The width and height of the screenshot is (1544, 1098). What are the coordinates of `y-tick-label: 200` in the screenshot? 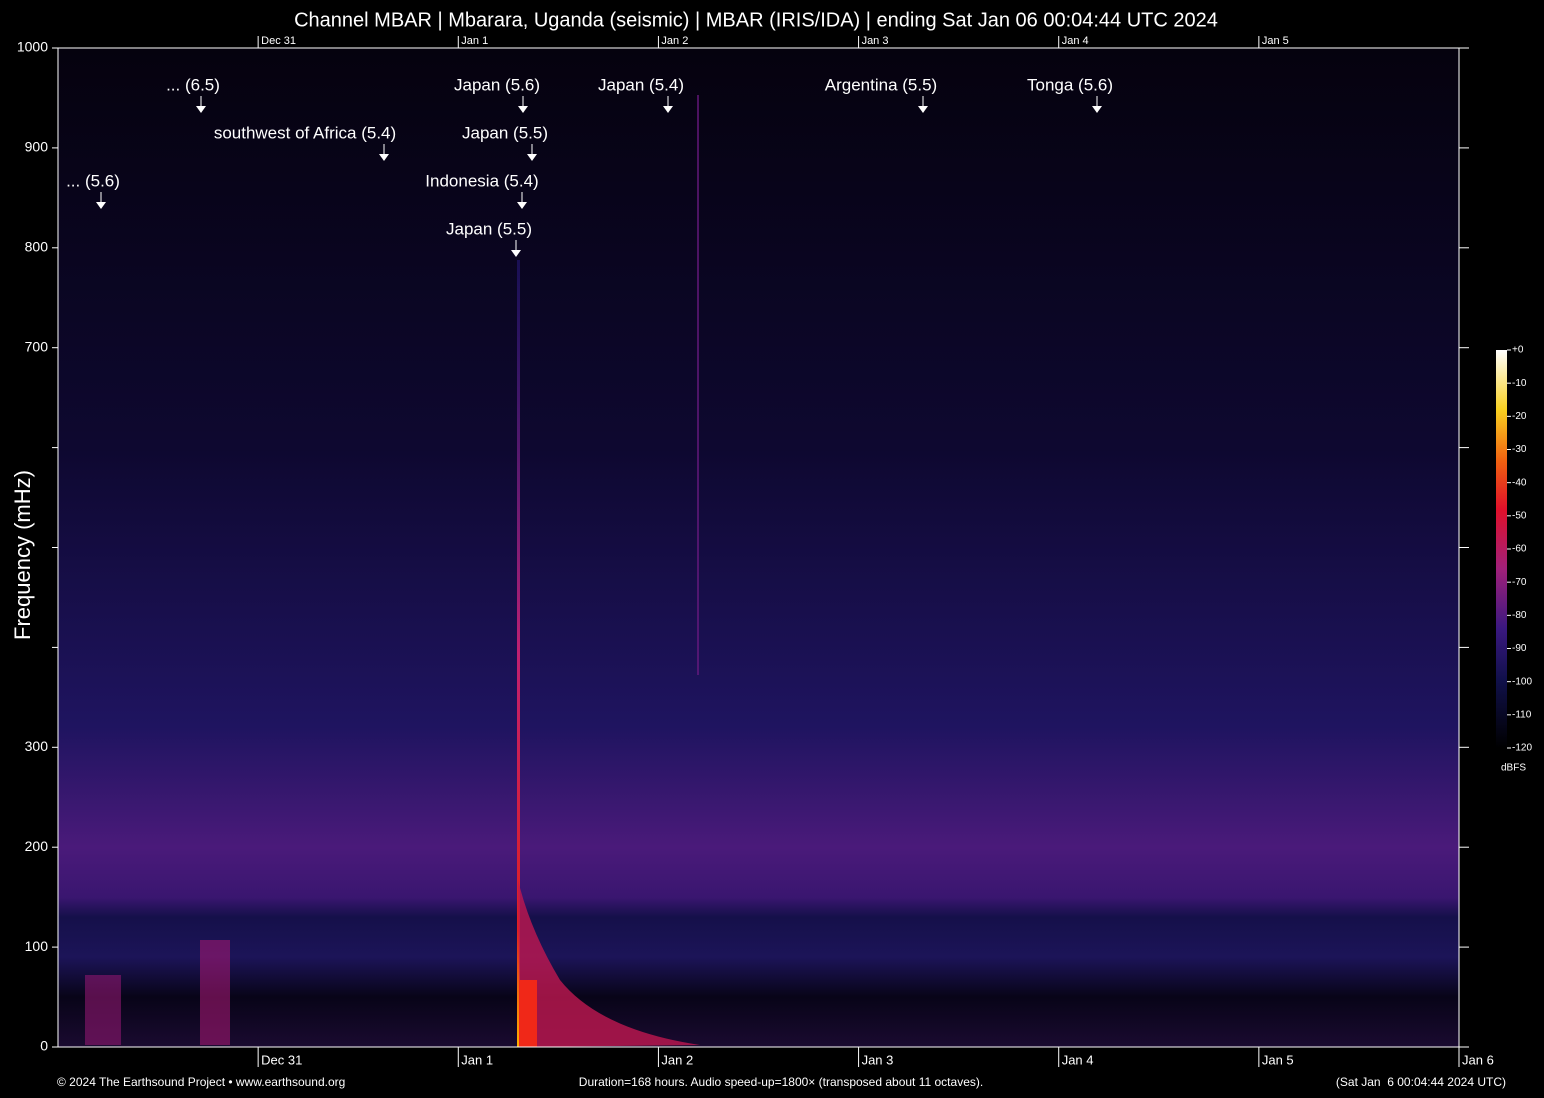 It's located at (37, 846).